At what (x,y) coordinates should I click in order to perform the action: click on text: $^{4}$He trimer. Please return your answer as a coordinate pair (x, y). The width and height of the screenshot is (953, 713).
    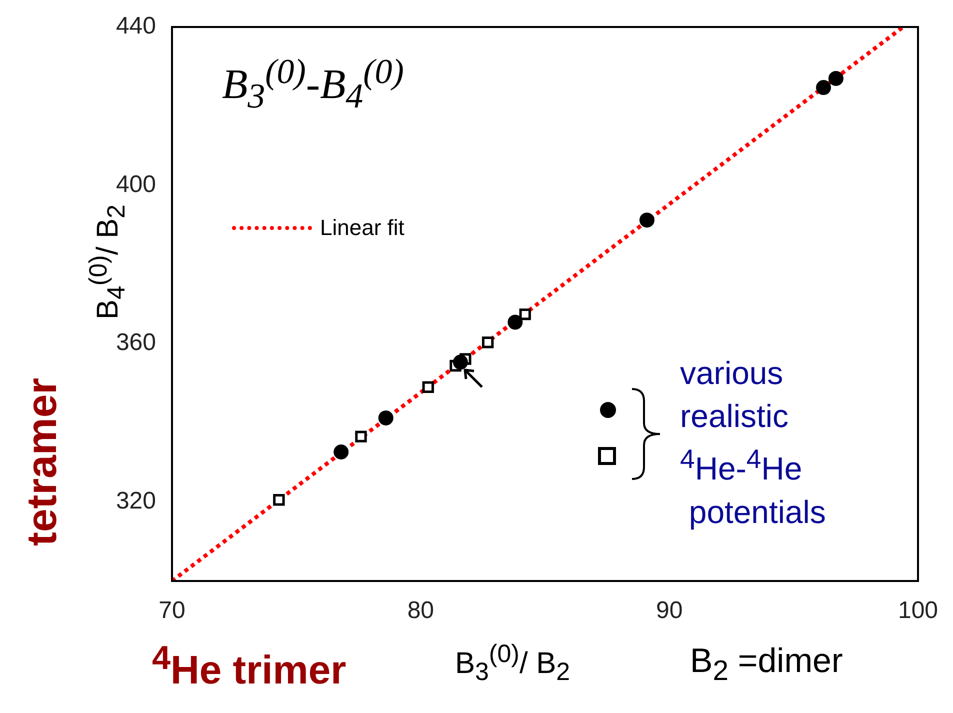
    Looking at the image, I should click on (249, 667).